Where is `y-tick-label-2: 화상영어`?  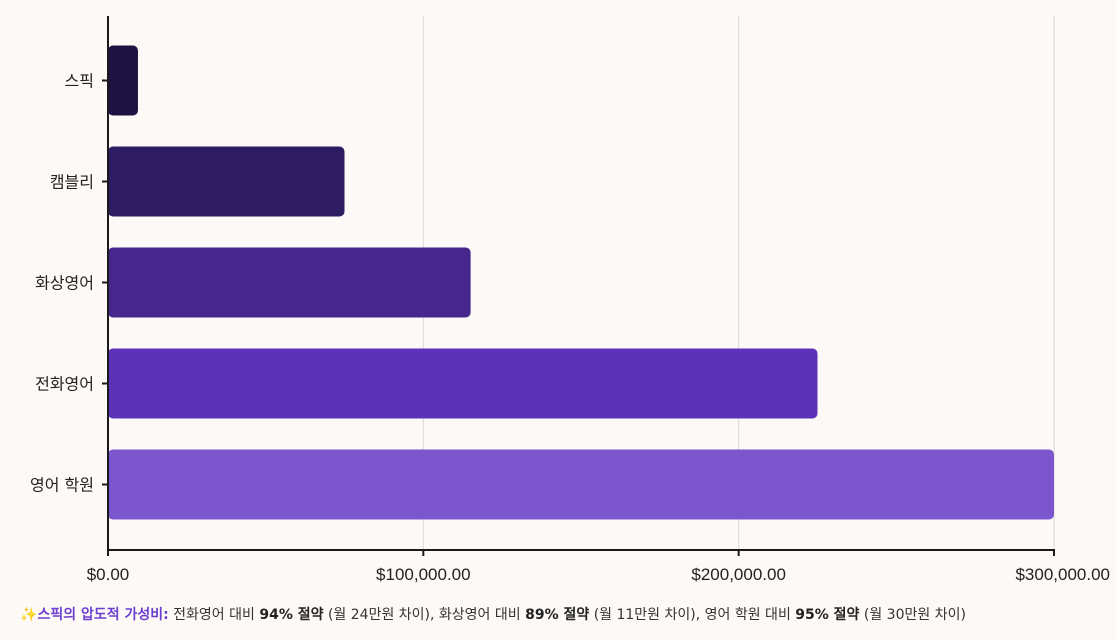 y-tick-label-2: 화상영어 is located at coordinates (64, 283).